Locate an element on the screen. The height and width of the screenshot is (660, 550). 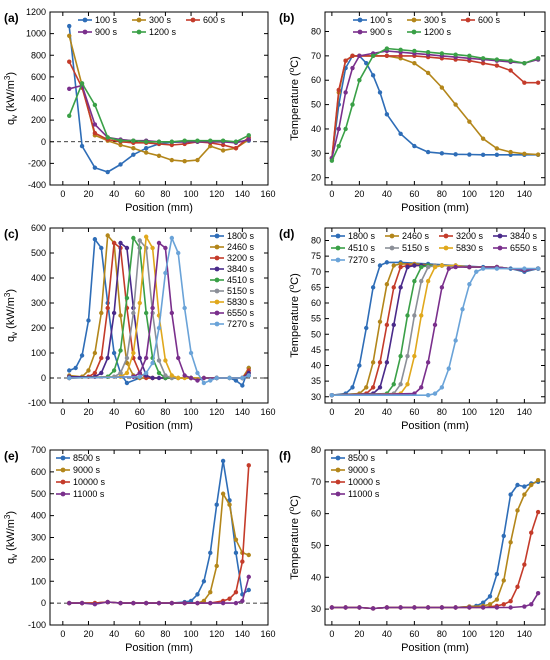
x-tick-label: 40 is located at coordinates (387, 412).